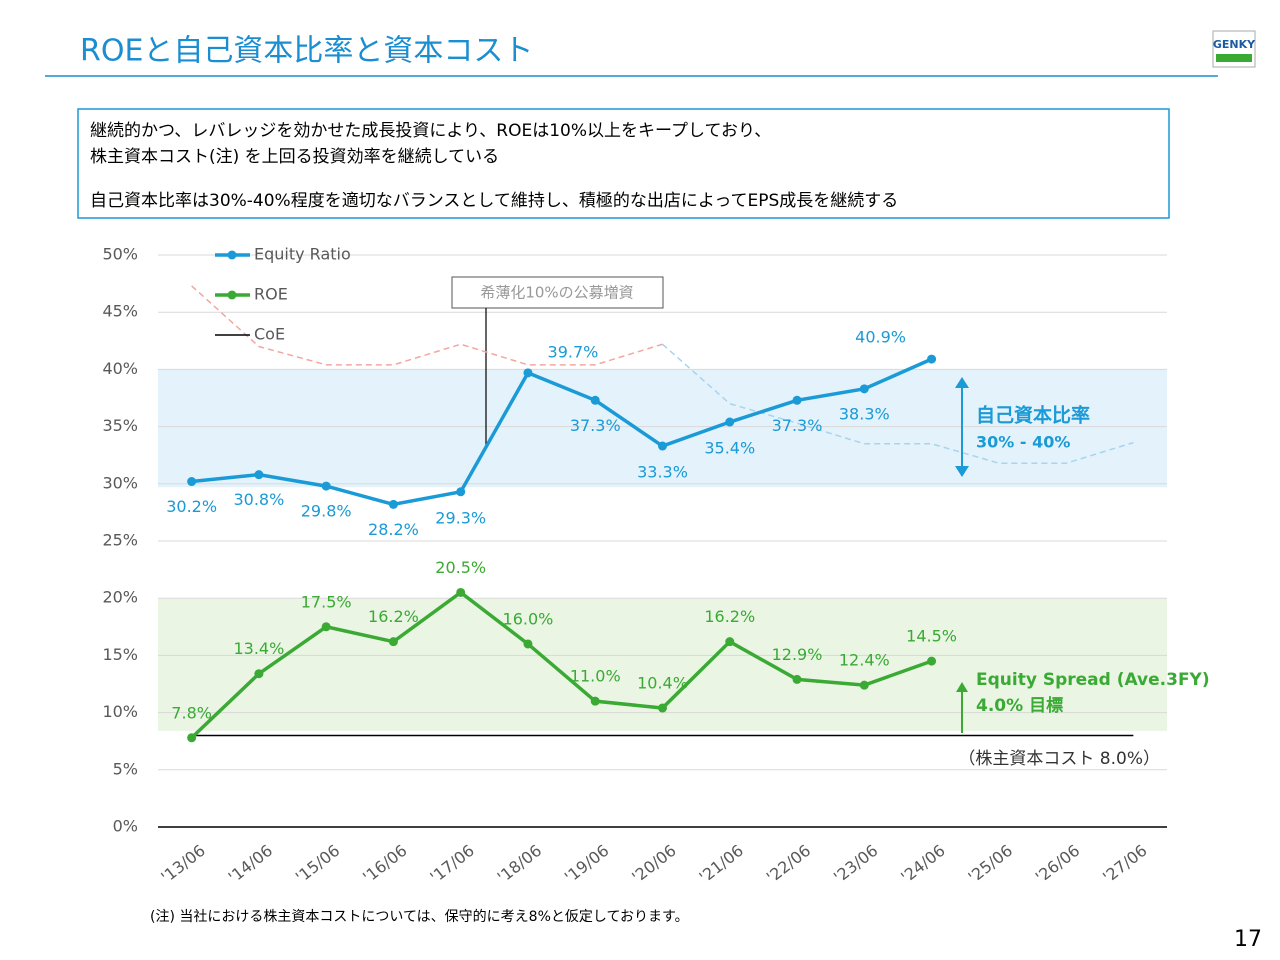 The image size is (1280, 960). I want to click on data-label: 10.4%, so click(662, 683).